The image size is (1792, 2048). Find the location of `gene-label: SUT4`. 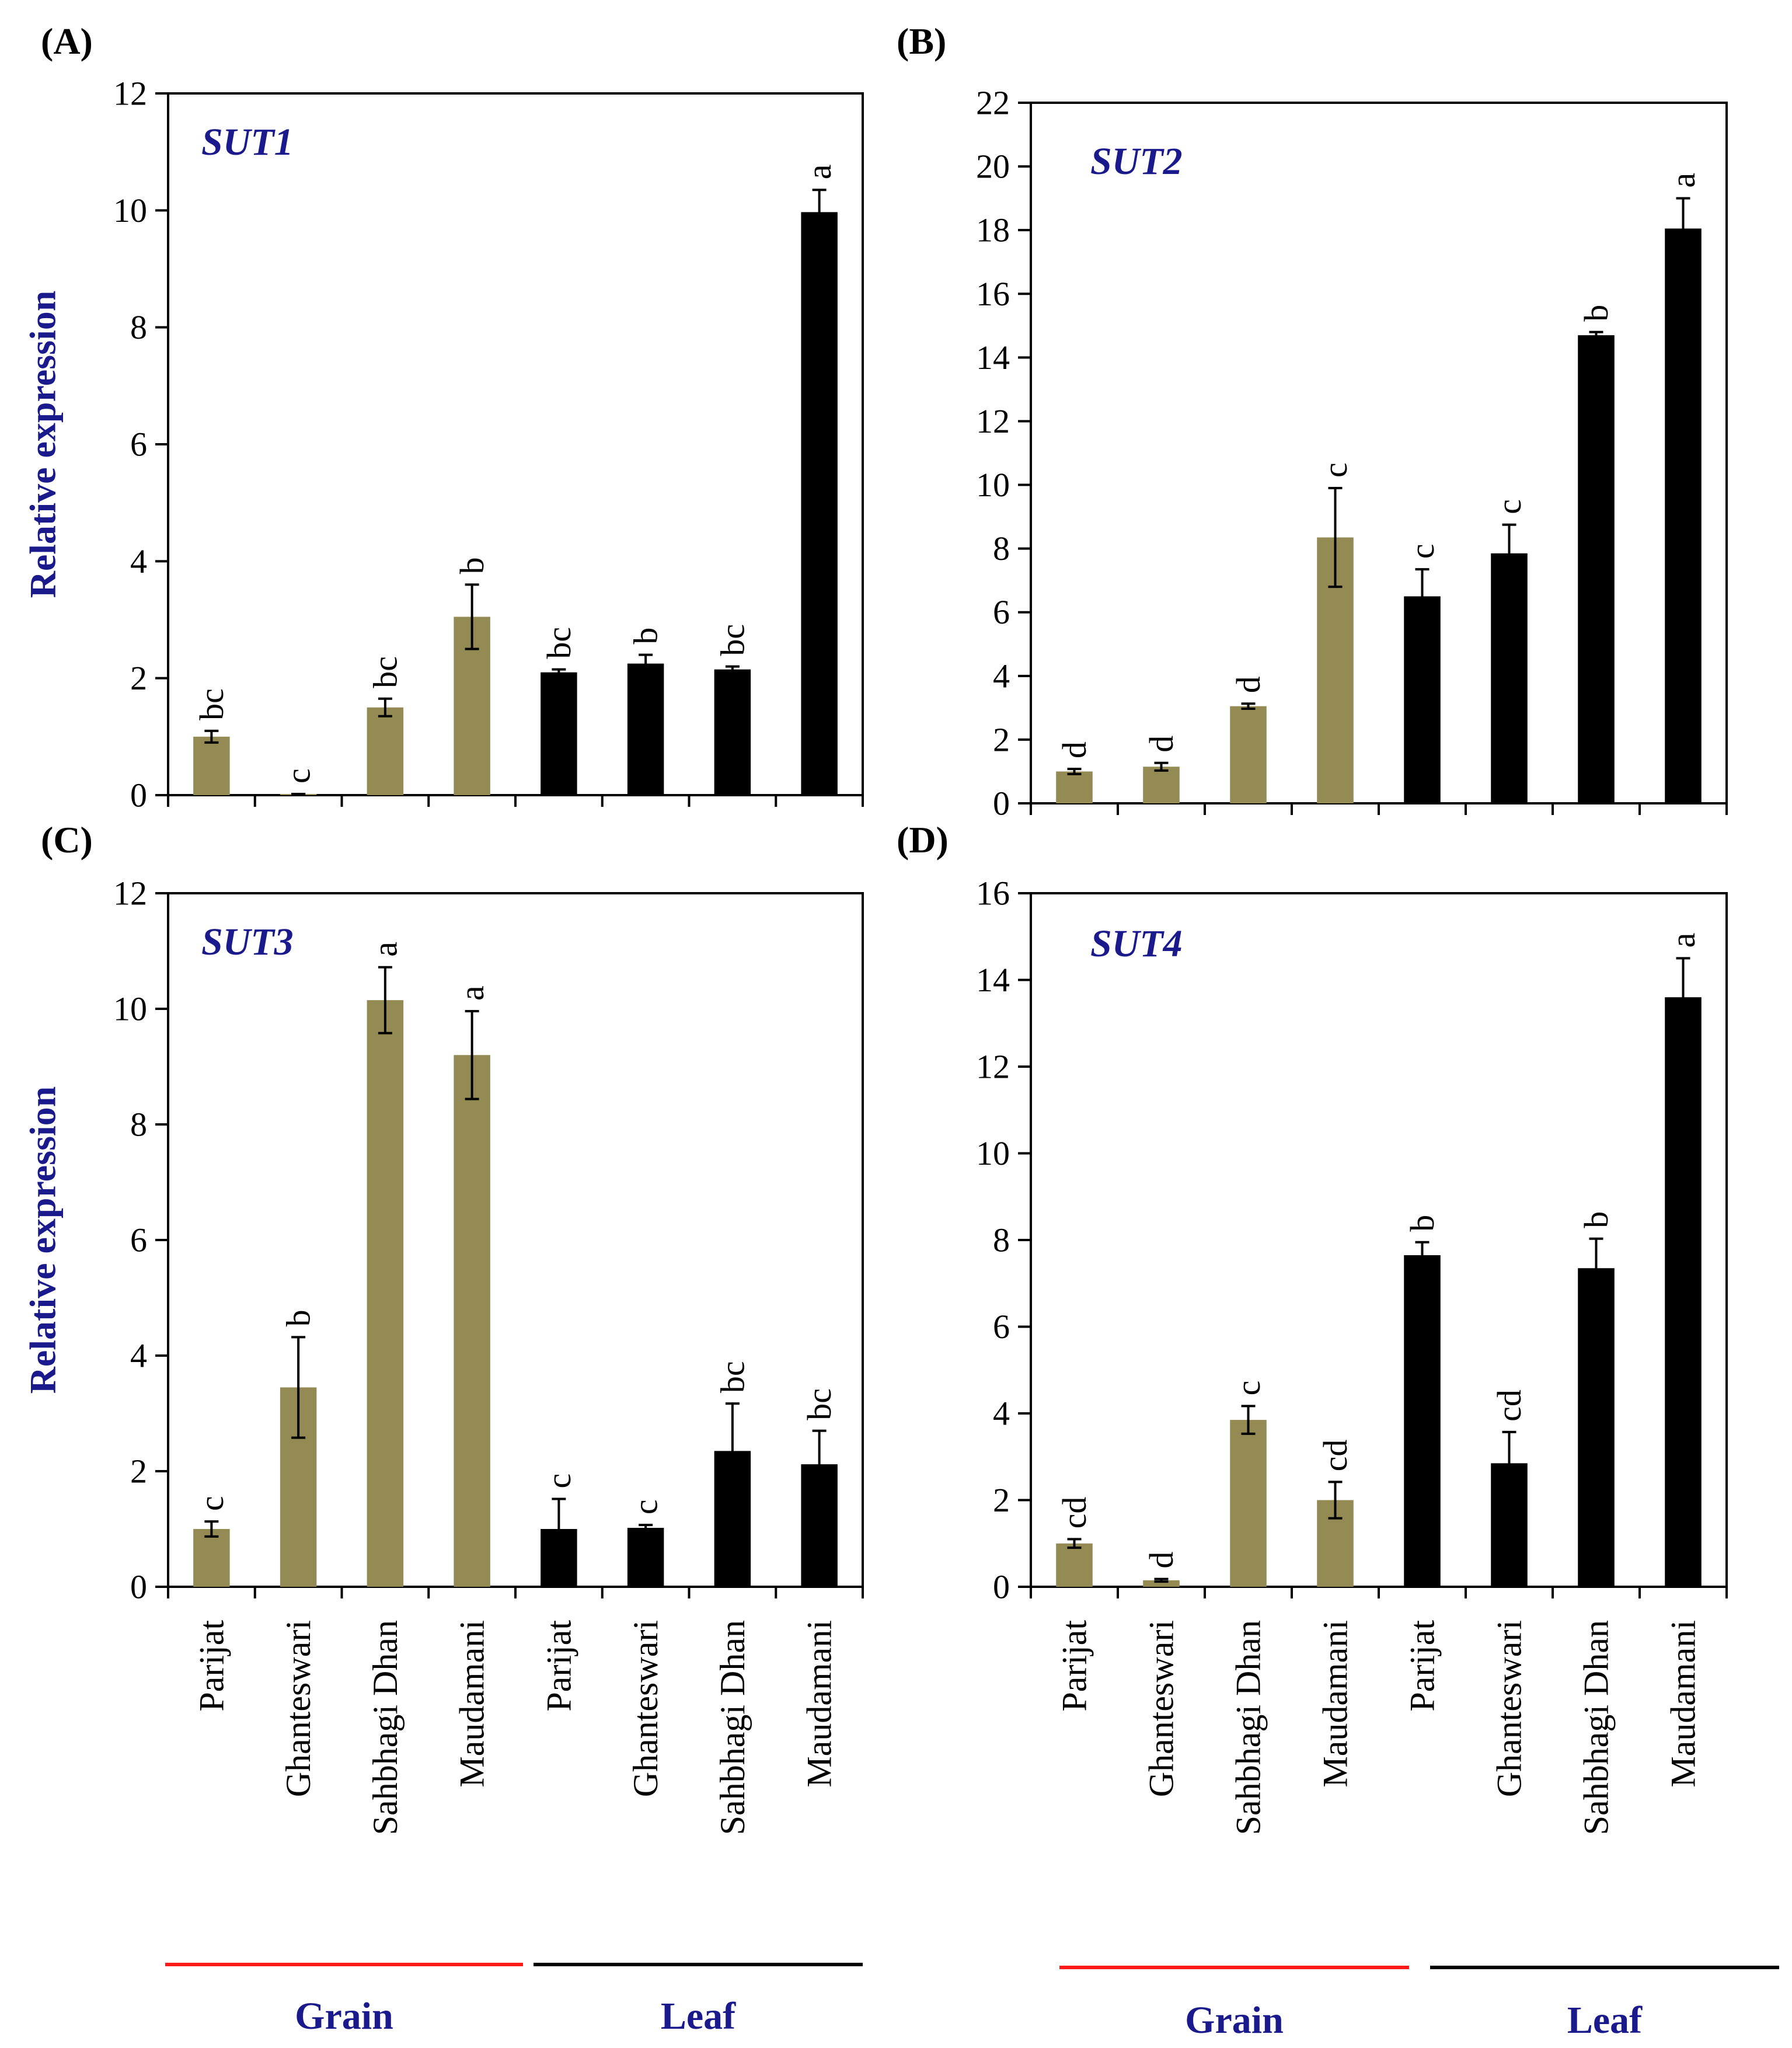

gene-label: SUT4 is located at coordinates (1136, 943).